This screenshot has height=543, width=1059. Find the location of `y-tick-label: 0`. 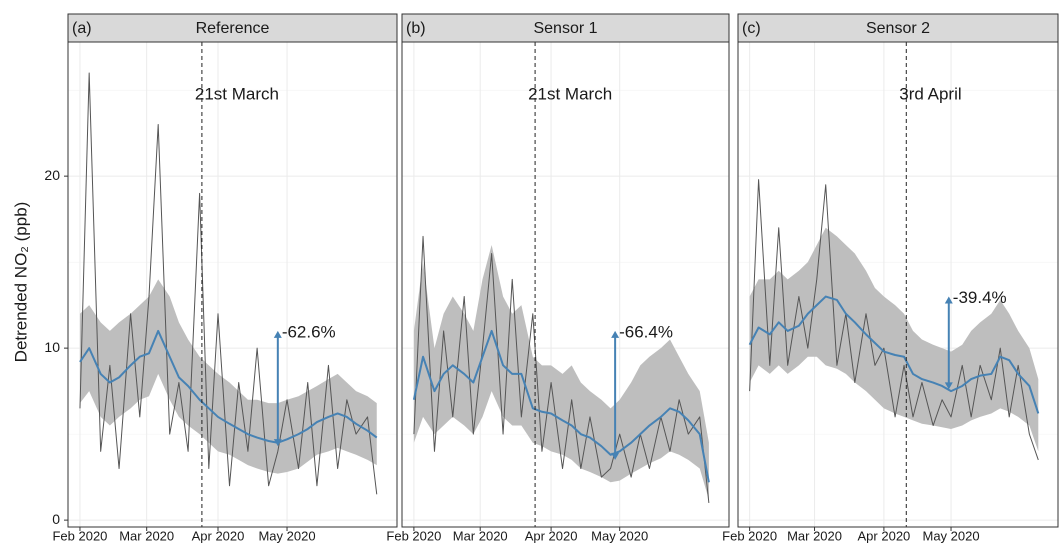

y-tick-label: 0 is located at coordinates (56, 519).